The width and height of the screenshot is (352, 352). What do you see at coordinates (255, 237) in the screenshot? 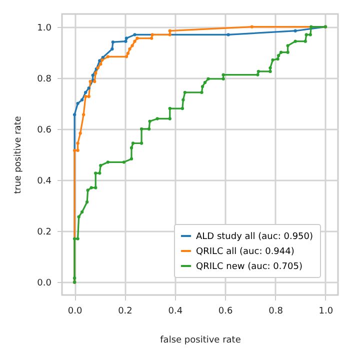
I see `legend-label: ALD study all (auc: 0.950)` at bounding box center [255, 237].